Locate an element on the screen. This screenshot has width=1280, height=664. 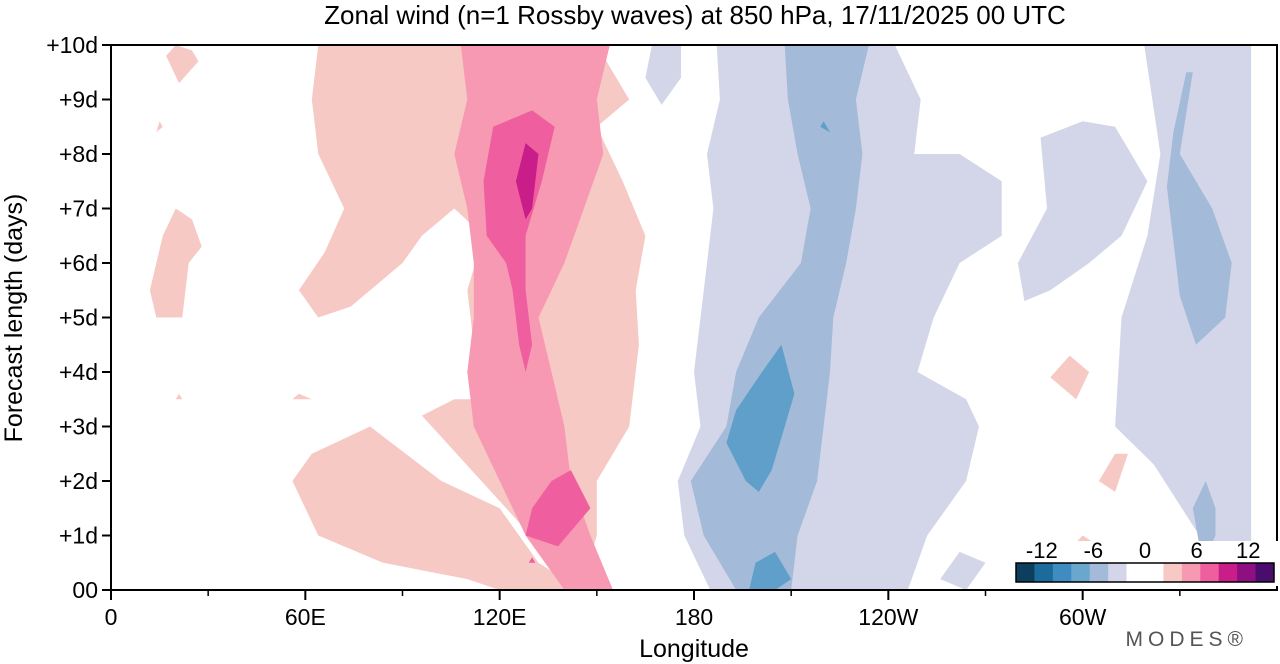
x-tick-label-4: 120W is located at coordinates (888, 617).